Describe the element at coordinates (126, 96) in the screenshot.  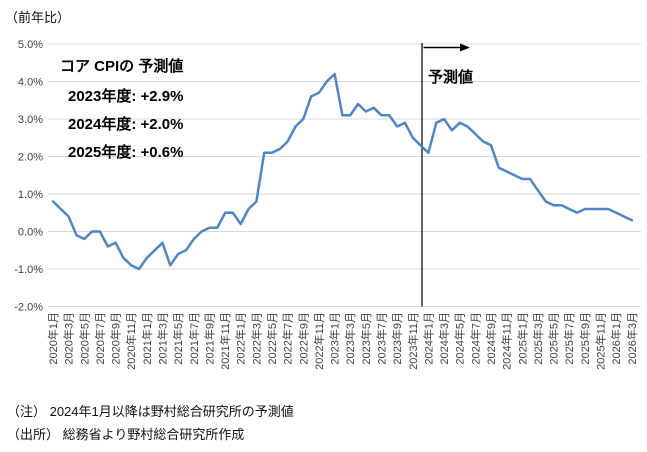
I see `annotation-fy2023: 2023年度: +2.9%` at that location.